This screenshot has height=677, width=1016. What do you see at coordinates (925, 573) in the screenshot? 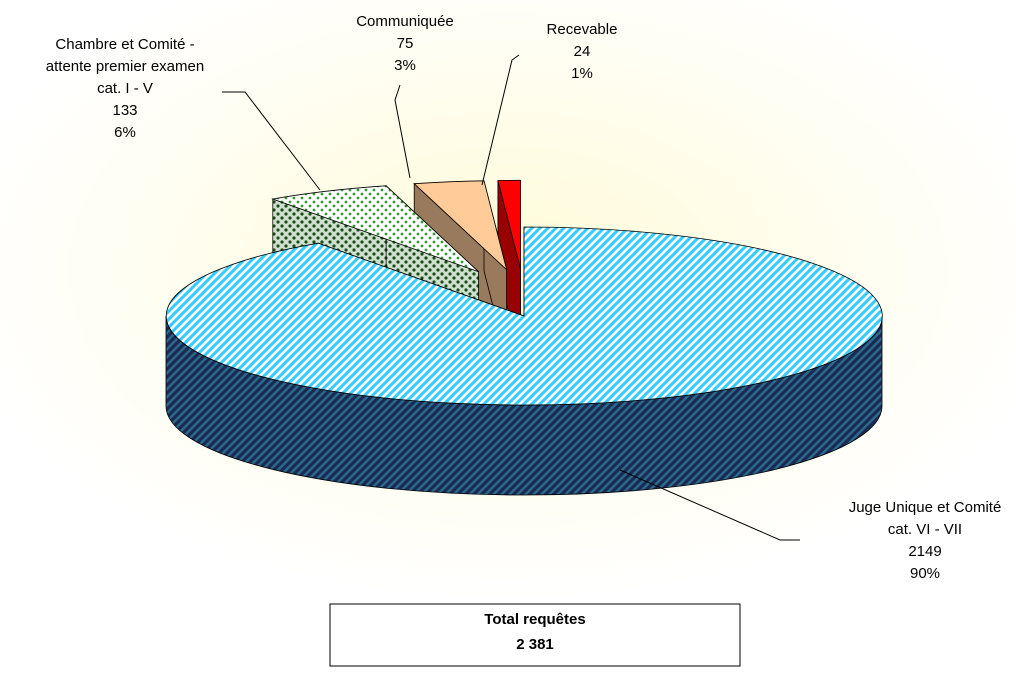
I see `percent-label: 90%` at bounding box center [925, 573].